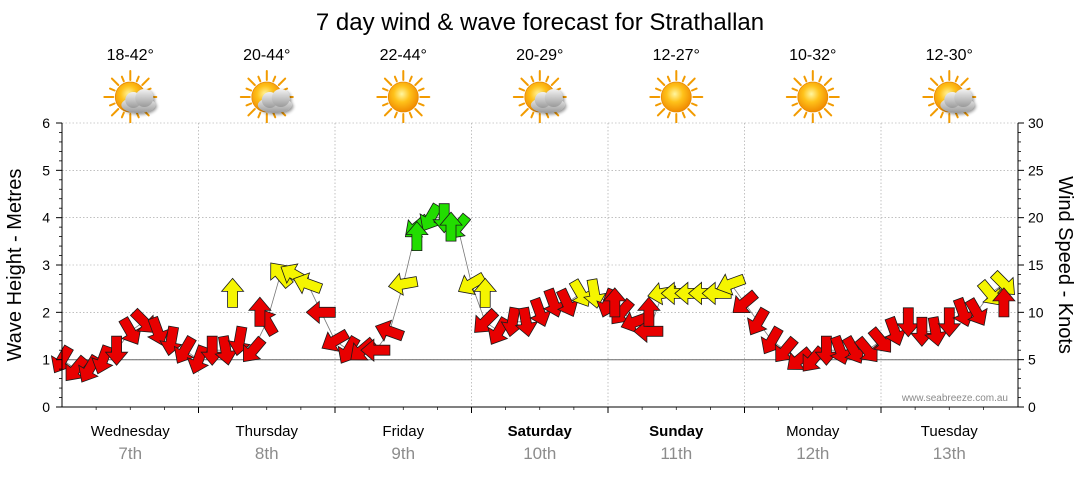  Describe the element at coordinates (267, 453) in the screenshot. I see `day-date-label: 8th` at that location.